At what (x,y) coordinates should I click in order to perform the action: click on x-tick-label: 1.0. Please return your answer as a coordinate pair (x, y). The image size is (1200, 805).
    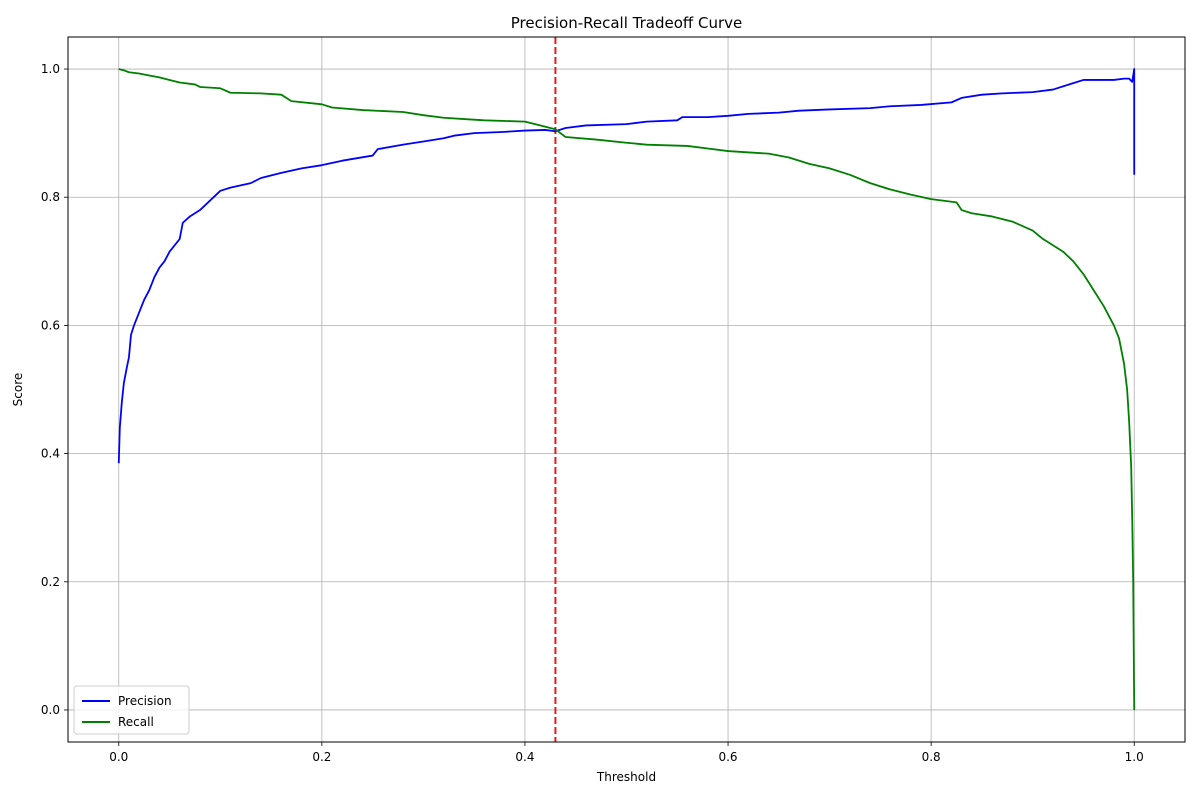
    Looking at the image, I should click on (1134, 757).